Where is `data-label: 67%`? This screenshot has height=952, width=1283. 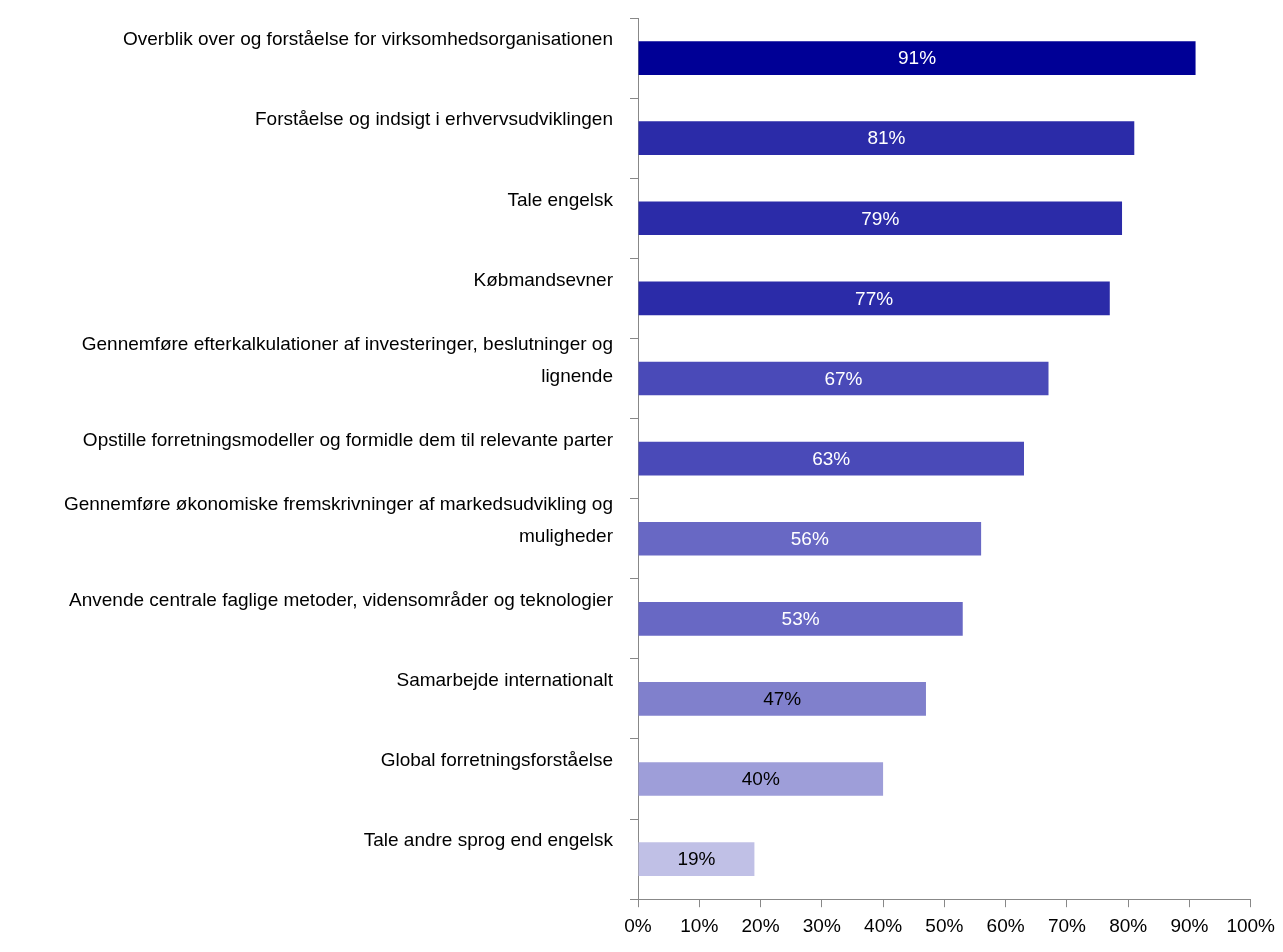
data-label: 67% is located at coordinates (843, 378).